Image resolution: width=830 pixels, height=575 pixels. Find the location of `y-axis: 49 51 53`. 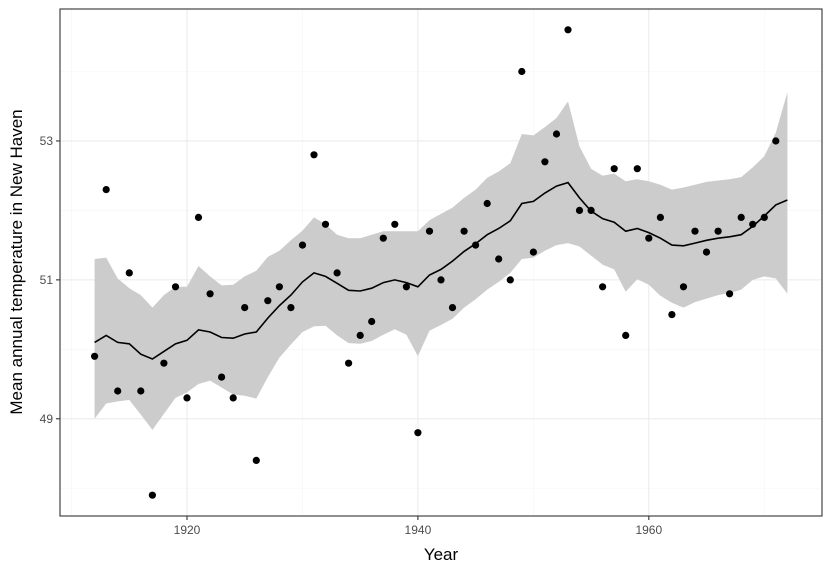

y-axis: 49 51 53 is located at coordinates (50, 280).